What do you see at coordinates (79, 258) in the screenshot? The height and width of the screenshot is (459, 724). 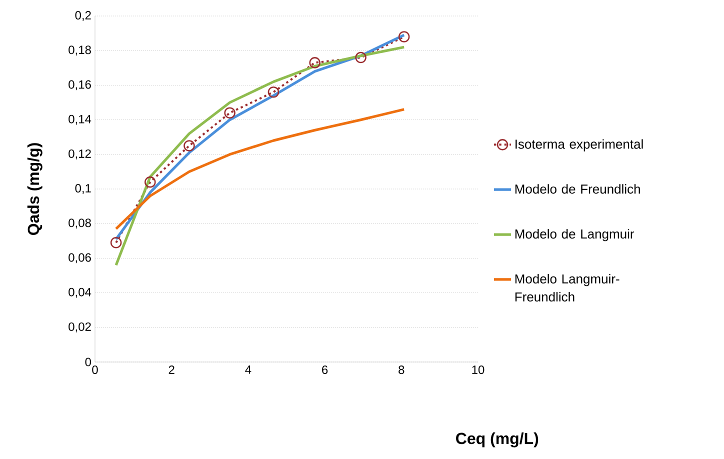 I see `y-tick-label: 0,06` at bounding box center [79, 258].